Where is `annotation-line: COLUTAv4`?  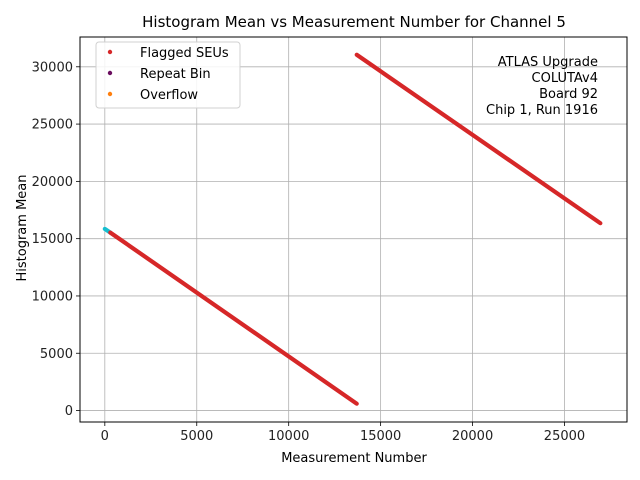
annotation-line: COLUTAv4 is located at coordinates (565, 78).